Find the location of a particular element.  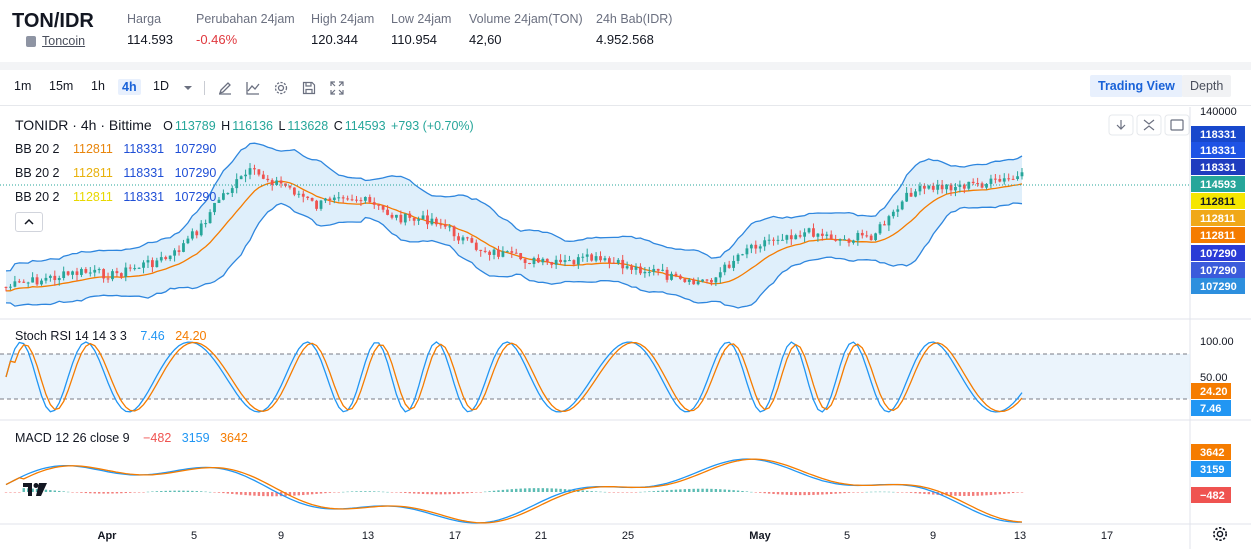

macd-axis-label: 3159 is located at coordinates (1211, 469).